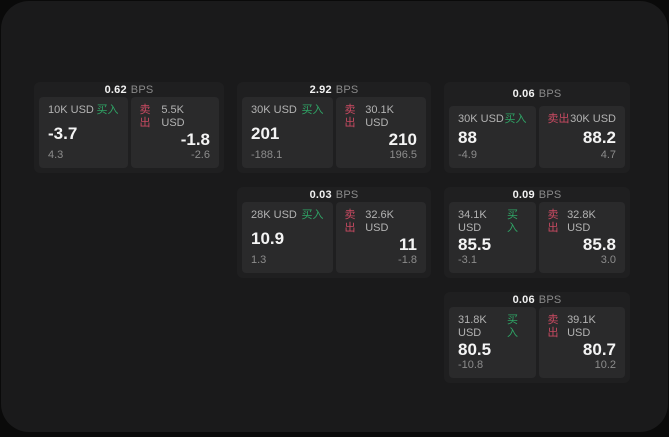 The width and height of the screenshot is (669, 437). What do you see at coordinates (287, 237) in the screenshot?
I see `buy-panel: 28K USD 买入 10.9 1.3` at bounding box center [287, 237].